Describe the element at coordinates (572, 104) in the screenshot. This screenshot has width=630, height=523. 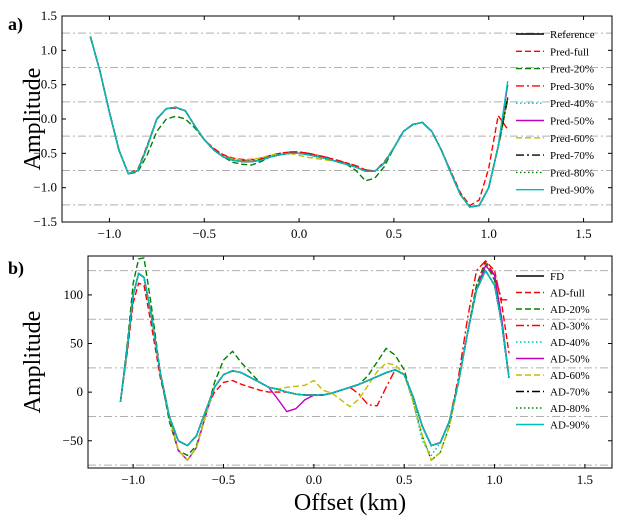
I see `legend-label: Pred-40%` at that location.